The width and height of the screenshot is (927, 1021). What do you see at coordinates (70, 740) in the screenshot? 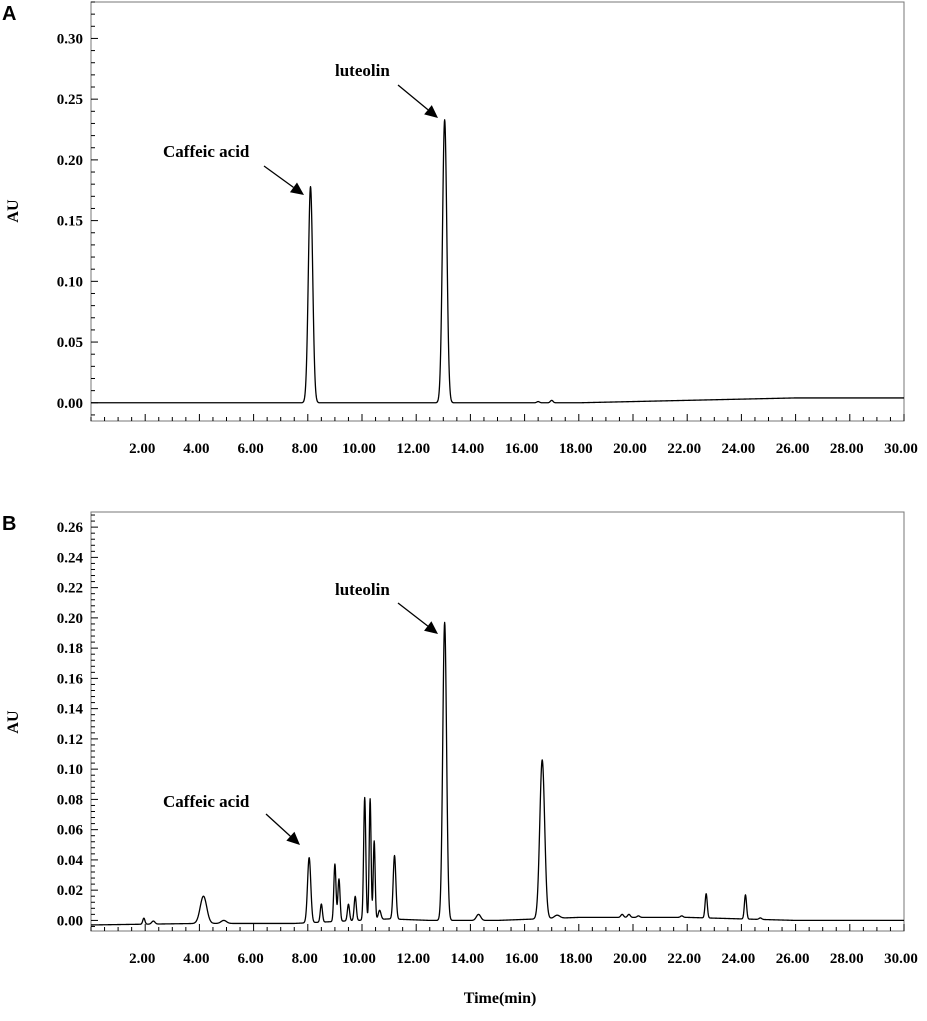
I see `y-tick-label: 0.12` at bounding box center [70, 740].